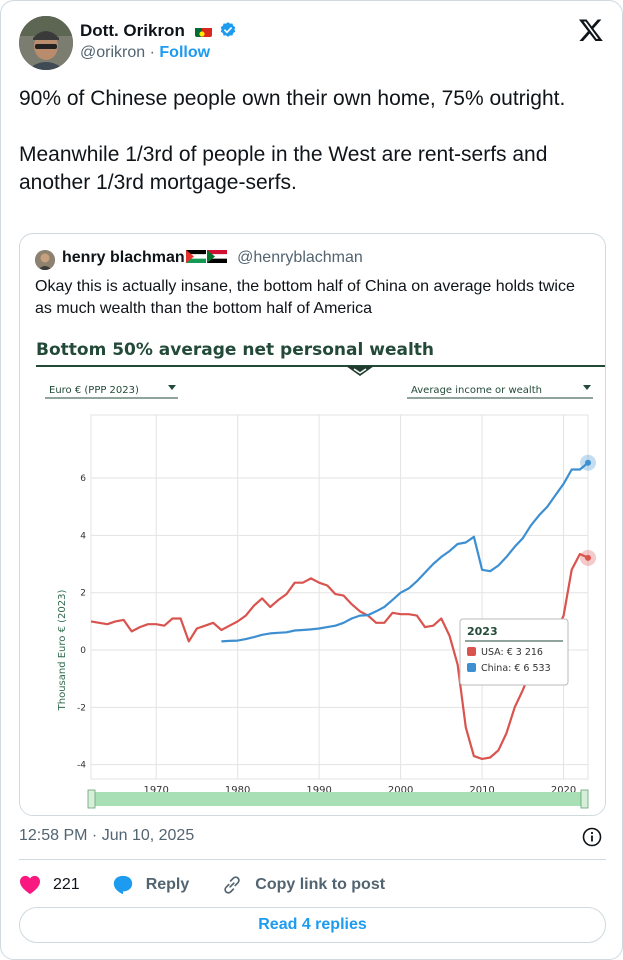  Describe the element at coordinates (81, 766) in the screenshot. I see `y-tick-label: -4` at that location.